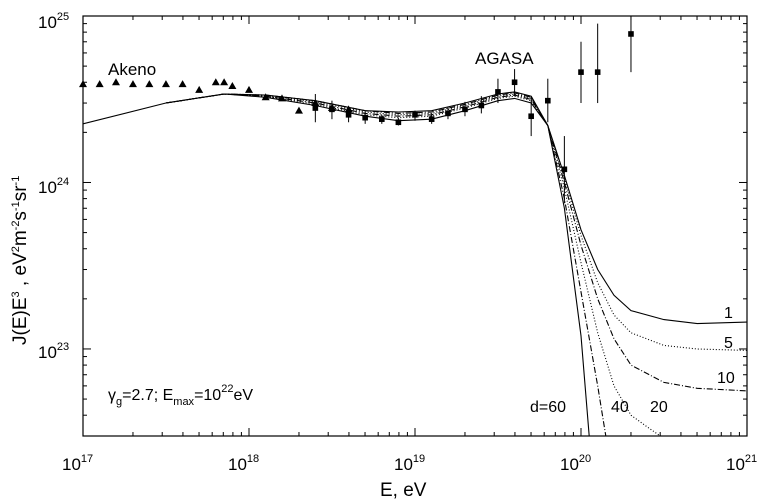 This screenshot has width=763, height=502. I want to click on akeno-label: Akeno, so click(132, 69).